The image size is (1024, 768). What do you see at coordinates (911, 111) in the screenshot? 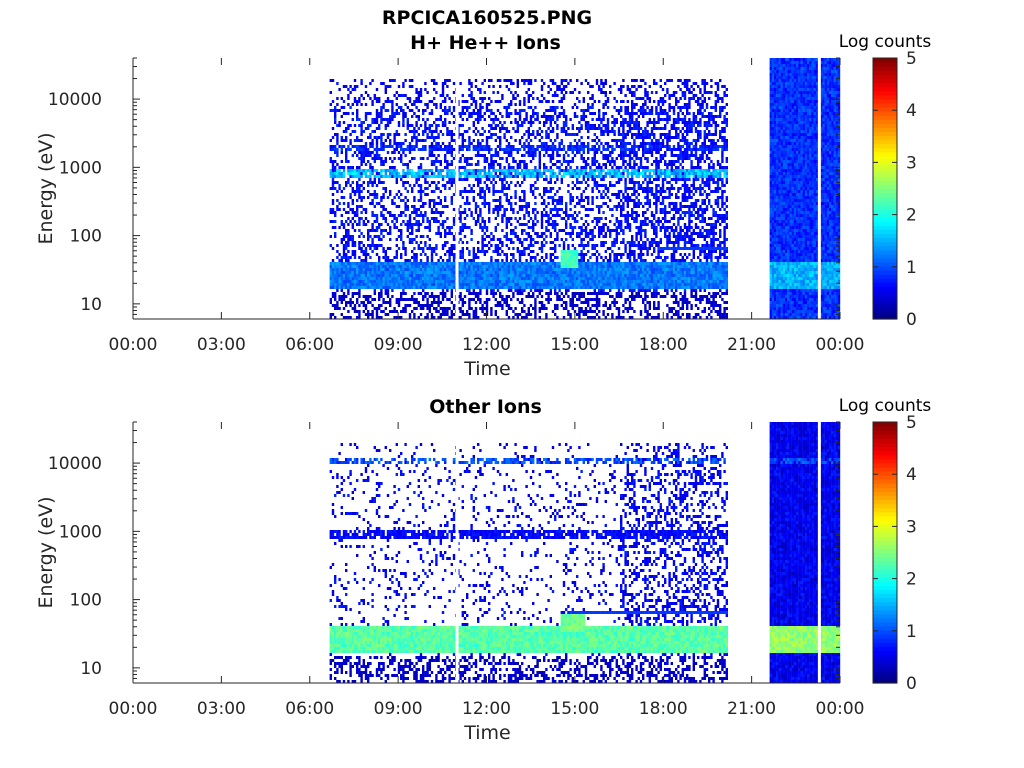
I see `colorbar-tick-label: 4` at bounding box center [911, 111].